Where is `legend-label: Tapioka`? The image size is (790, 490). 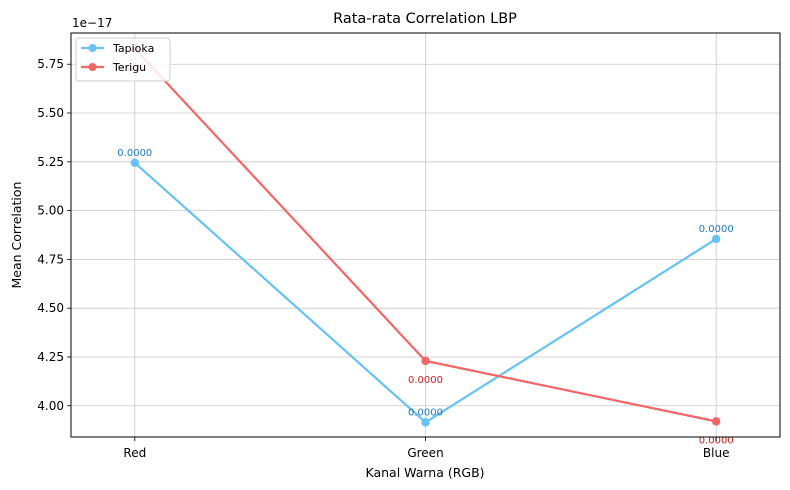
legend-label: Tapioka is located at coordinates (133, 48).